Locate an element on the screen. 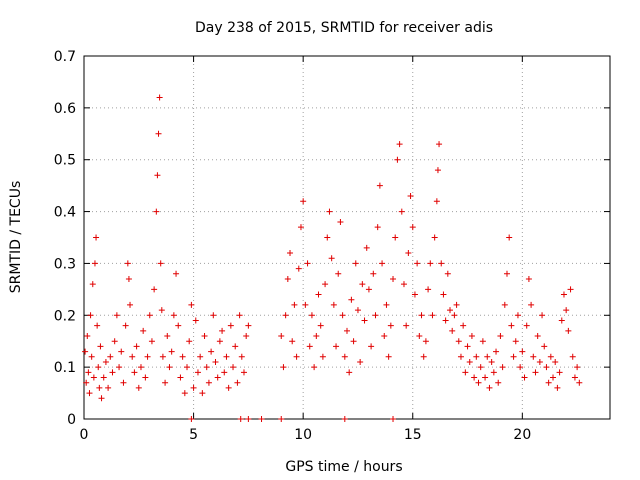 The image size is (640, 480). y-tick-label: 0.5 is located at coordinates (65, 161).